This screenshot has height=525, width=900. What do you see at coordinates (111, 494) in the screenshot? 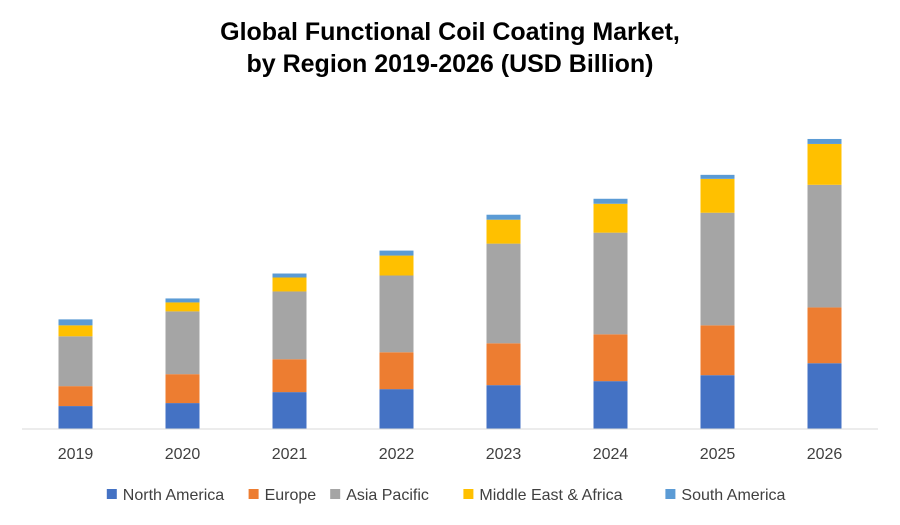
I see `legend-swatch-north-america` at bounding box center [111, 494].